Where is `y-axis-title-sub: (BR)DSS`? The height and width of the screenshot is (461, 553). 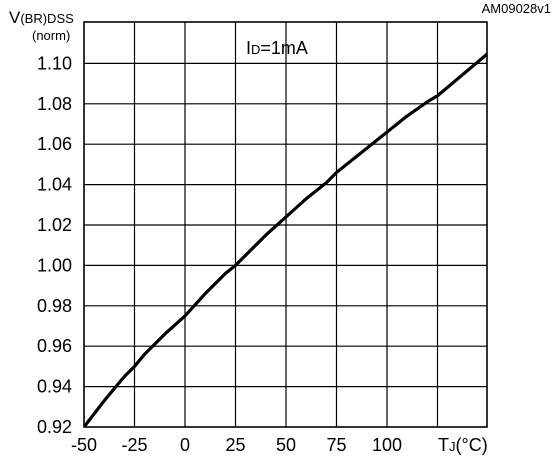
y-axis-title-sub: (BR)DSS is located at coordinates (47, 18).